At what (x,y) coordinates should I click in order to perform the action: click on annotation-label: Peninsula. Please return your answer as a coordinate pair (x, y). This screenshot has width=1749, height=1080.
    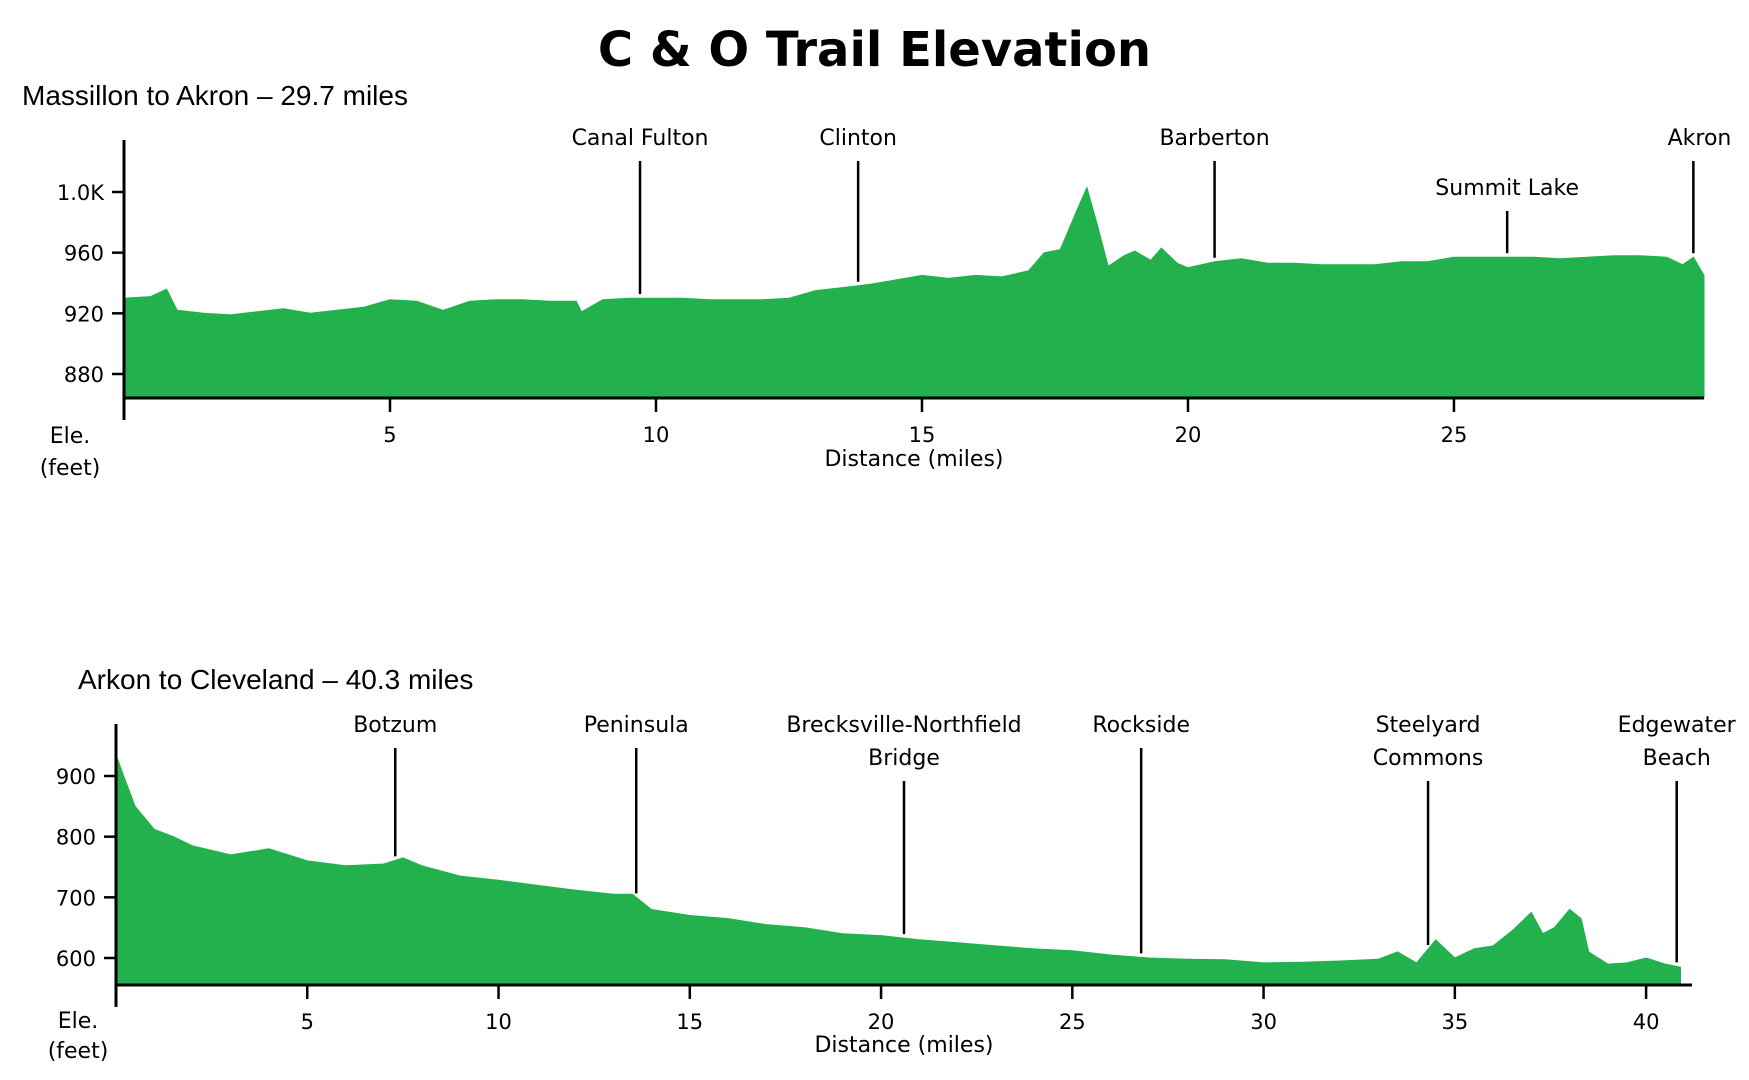
    Looking at the image, I should click on (636, 725).